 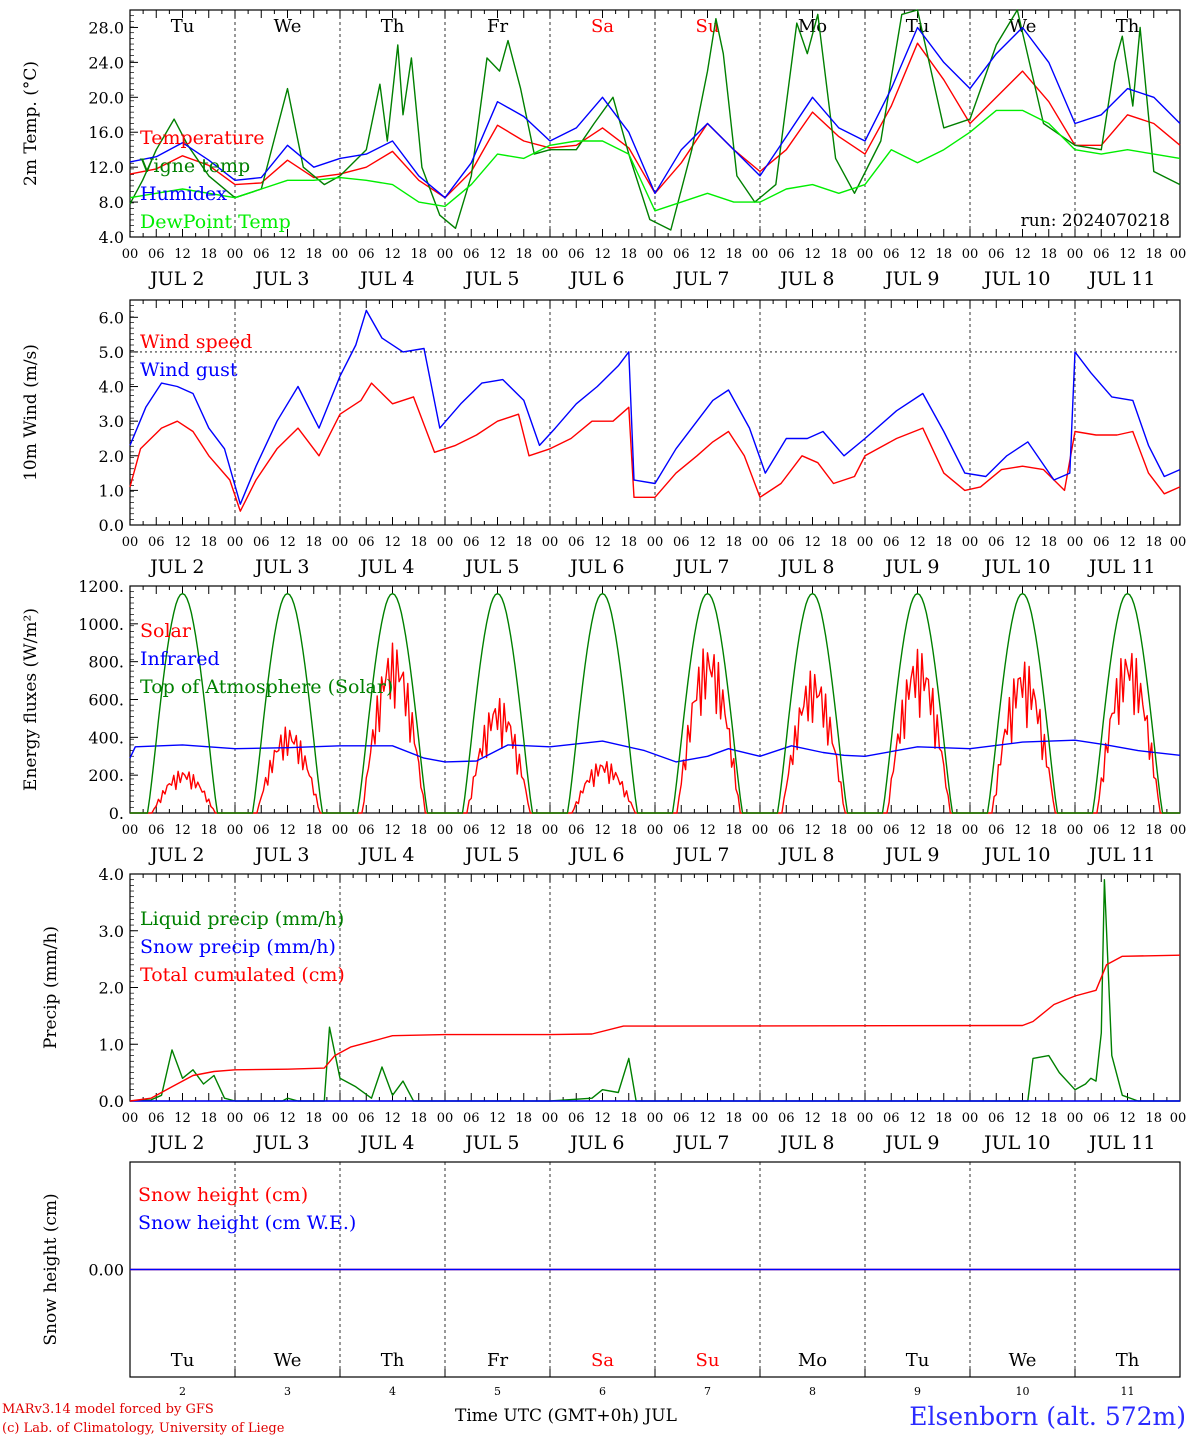 I want to click on day-number-label: 6, so click(x=602, y=1391).